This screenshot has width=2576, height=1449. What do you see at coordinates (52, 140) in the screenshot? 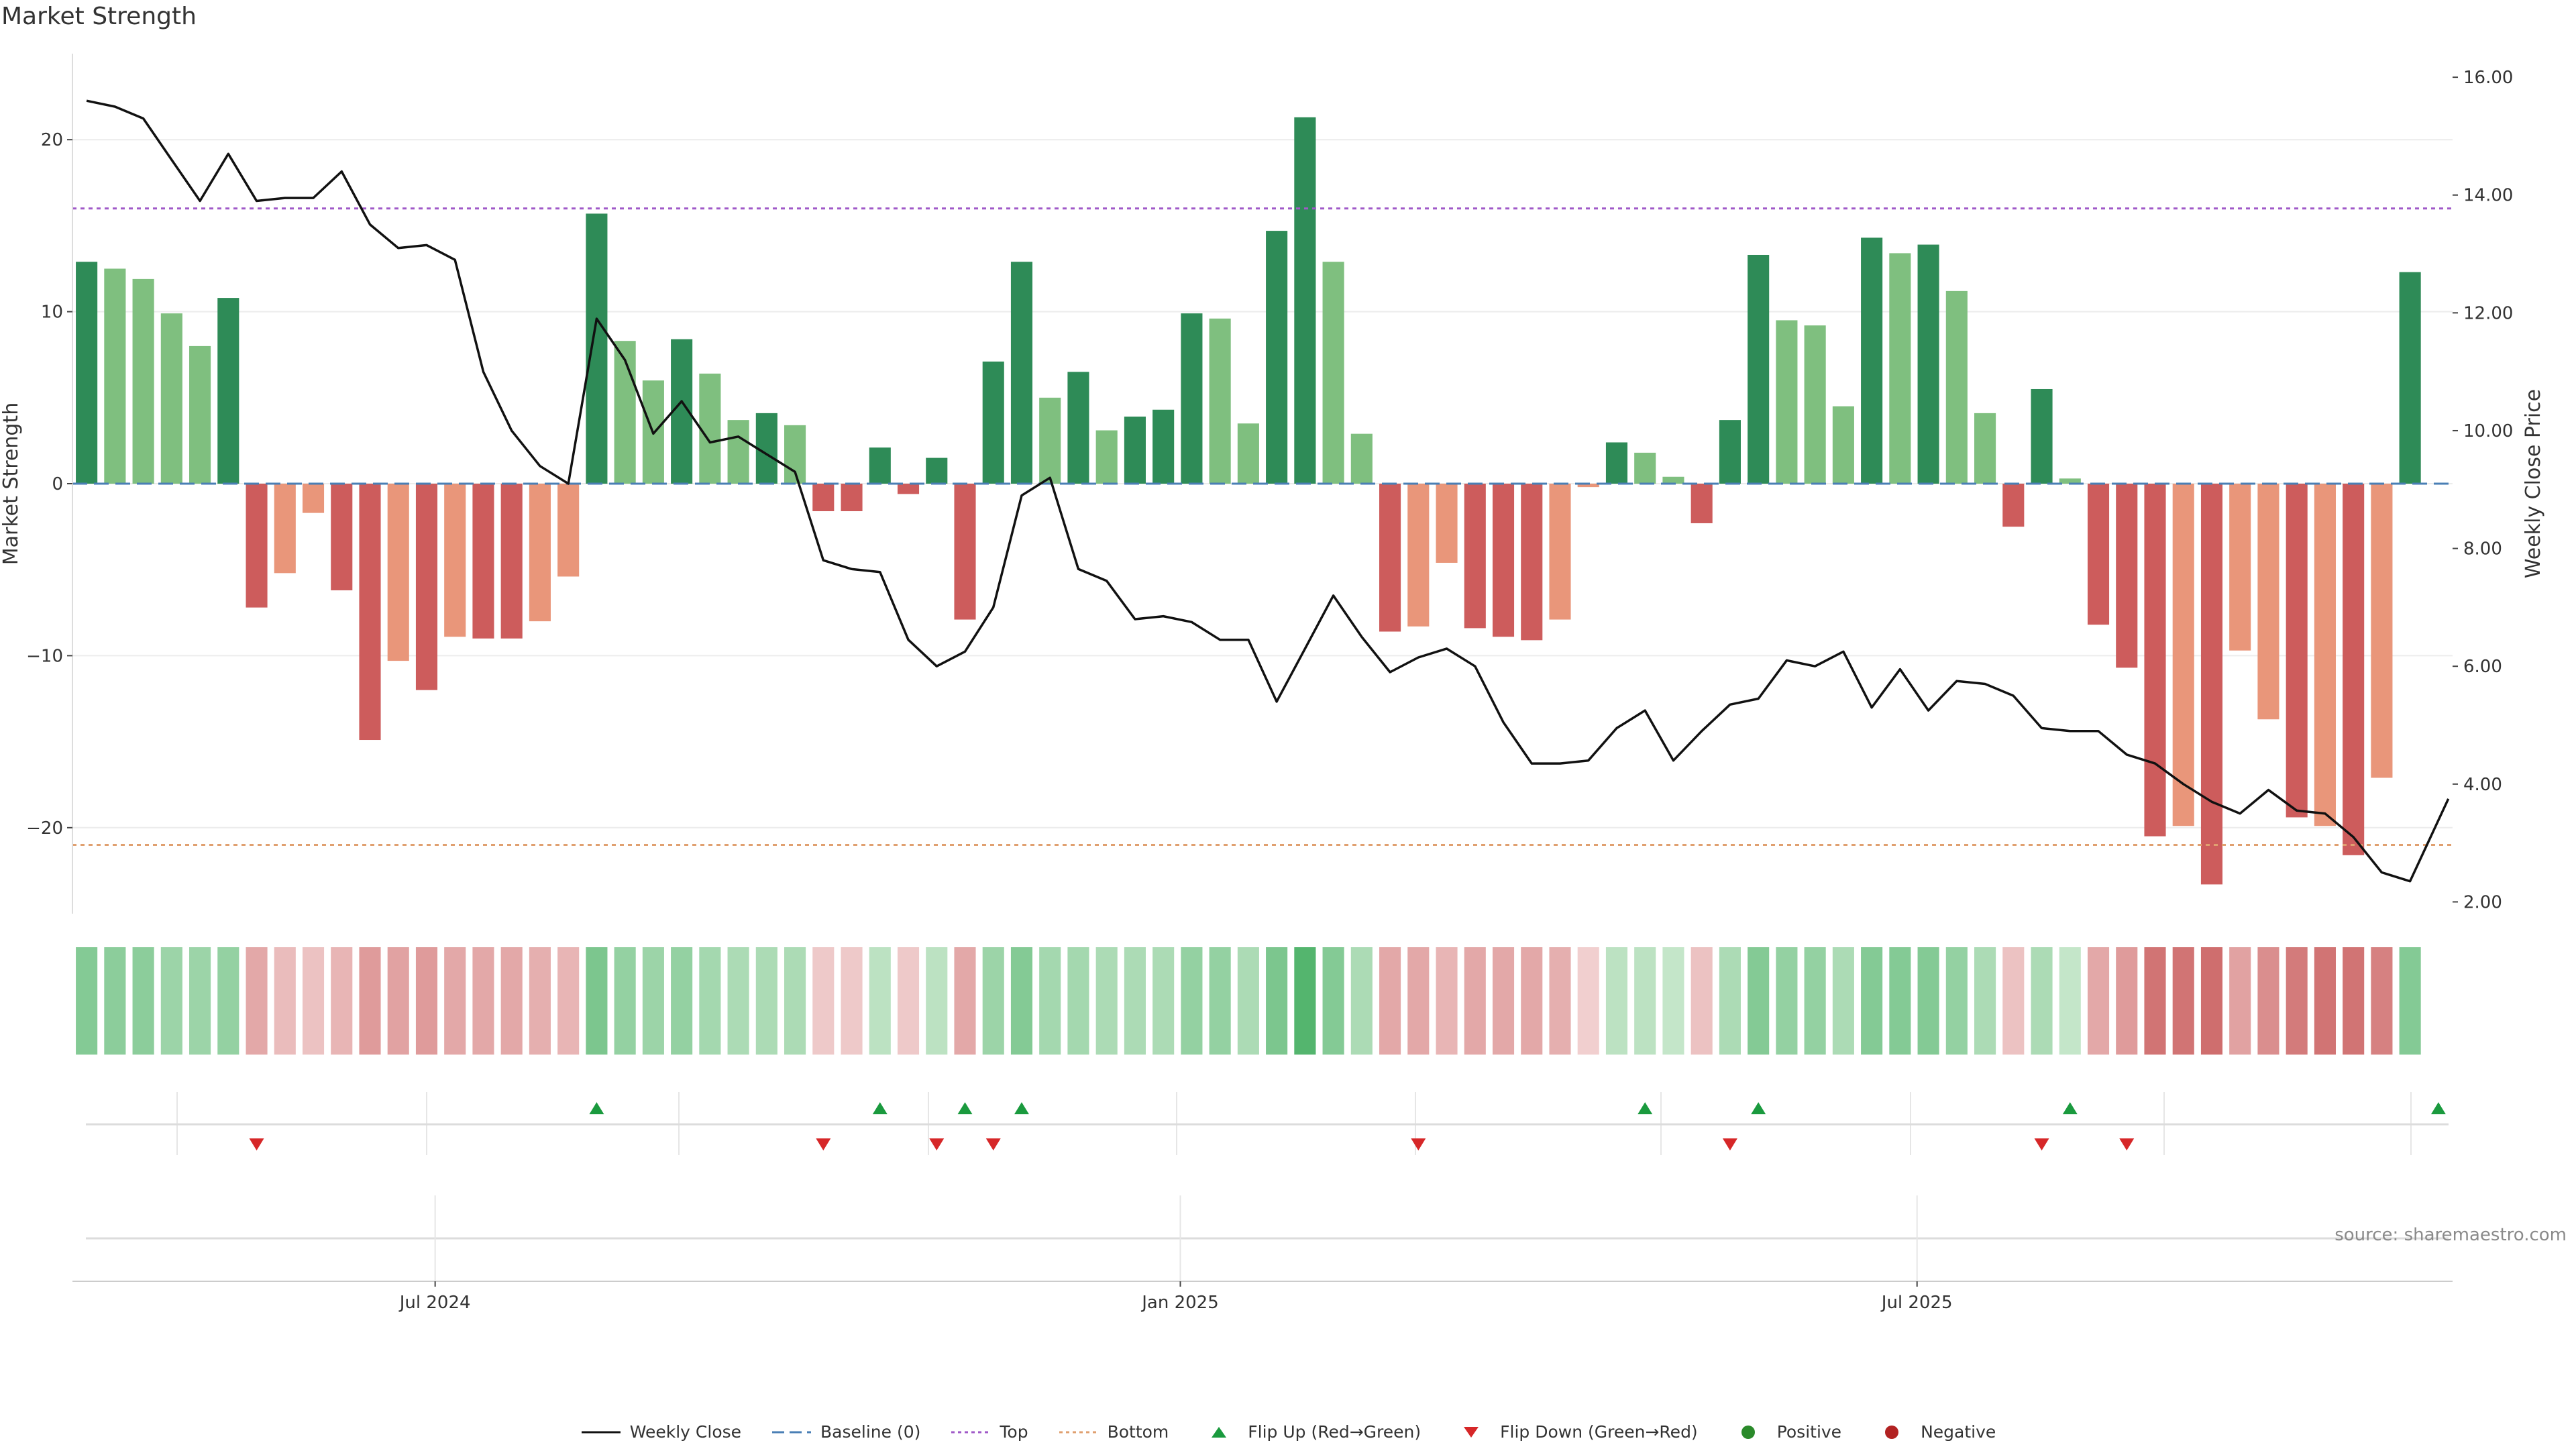
I see `y-tick-label: 20` at bounding box center [52, 140].